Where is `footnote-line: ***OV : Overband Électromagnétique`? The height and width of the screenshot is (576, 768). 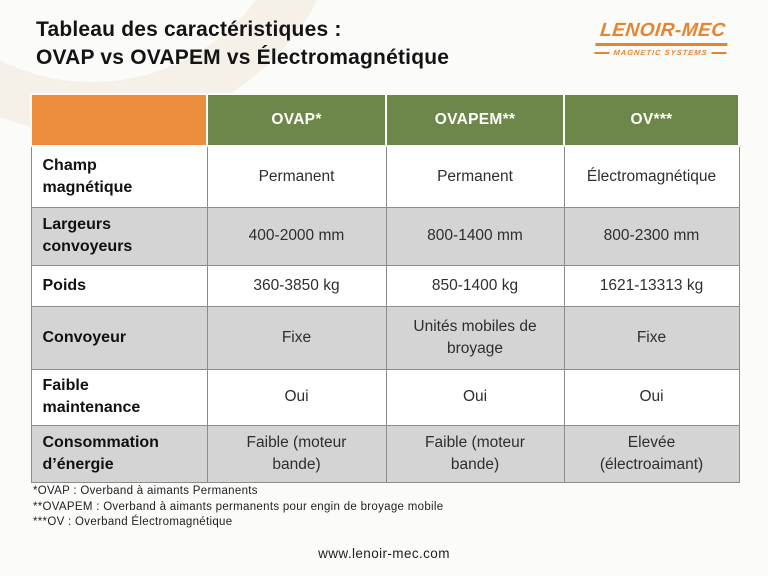
footnote-line: ***OV : Overband Électromagnétique is located at coordinates (133, 522).